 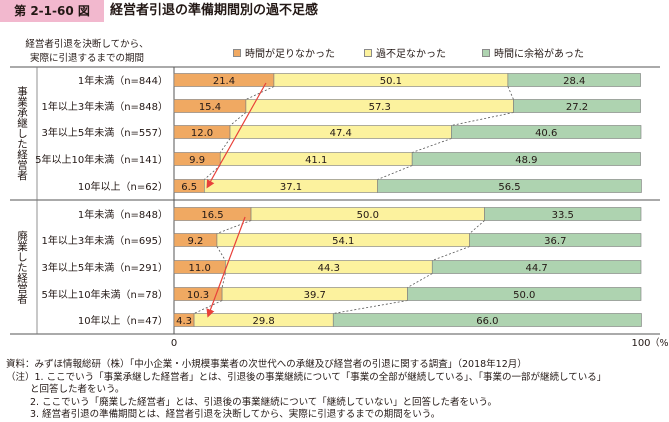 What do you see at coordinates (210, 107) in the screenshot?
I see `value-label: 15.4` at bounding box center [210, 107].